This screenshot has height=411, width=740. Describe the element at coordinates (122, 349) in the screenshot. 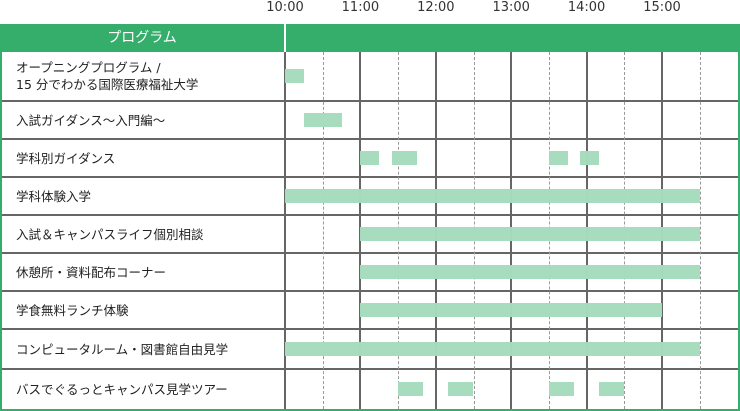

I see `program-label: コンピュータルーム・図書館自由見学` at that location.